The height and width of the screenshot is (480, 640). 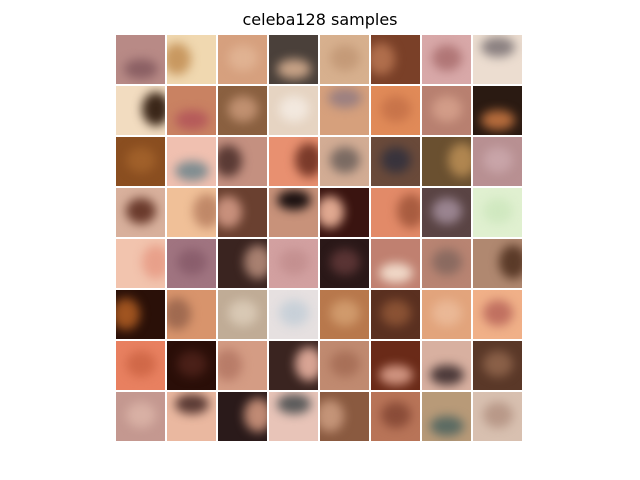 What do you see at coordinates (320, 19) in the screenshot?
I see `figure-title: celeba128 samples` at bounding box center [320, 19].